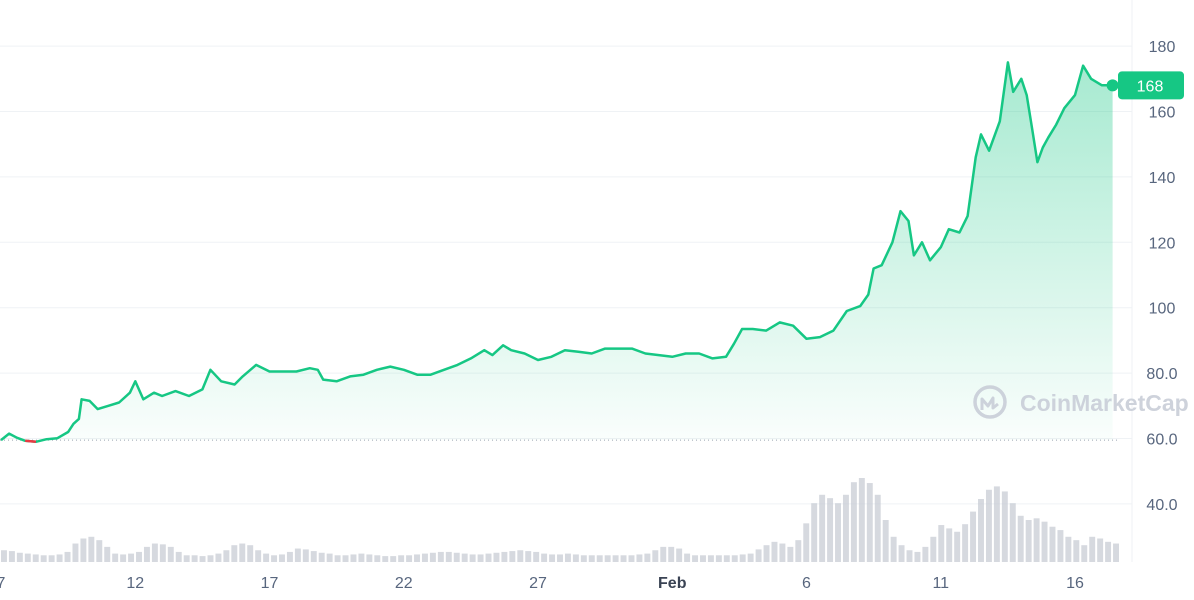  I want to click on x-tick-label: 7, so click(3, 583).